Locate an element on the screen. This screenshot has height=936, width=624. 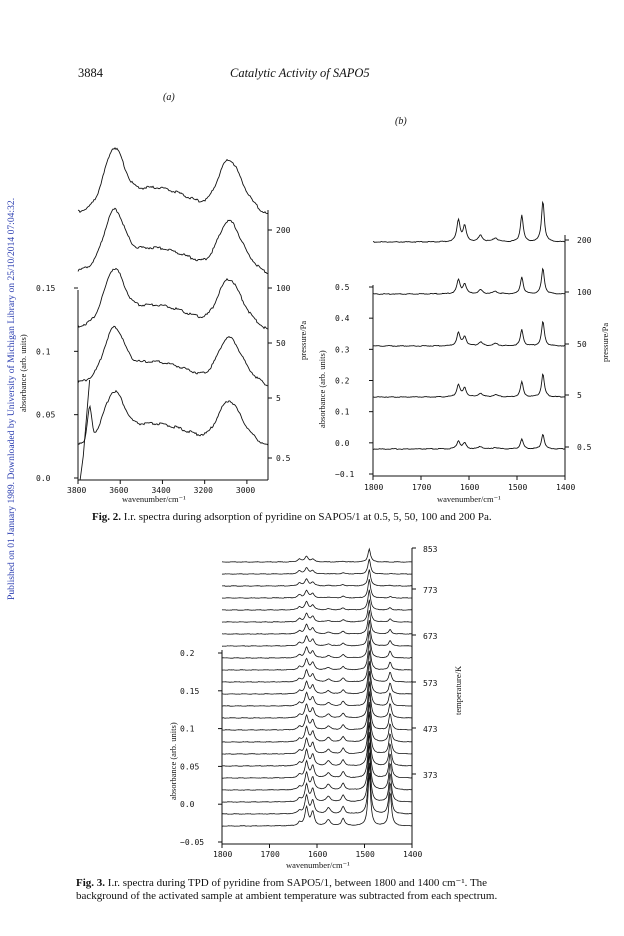
fig3-series-label: 373 is located at coordinates (430, 775).